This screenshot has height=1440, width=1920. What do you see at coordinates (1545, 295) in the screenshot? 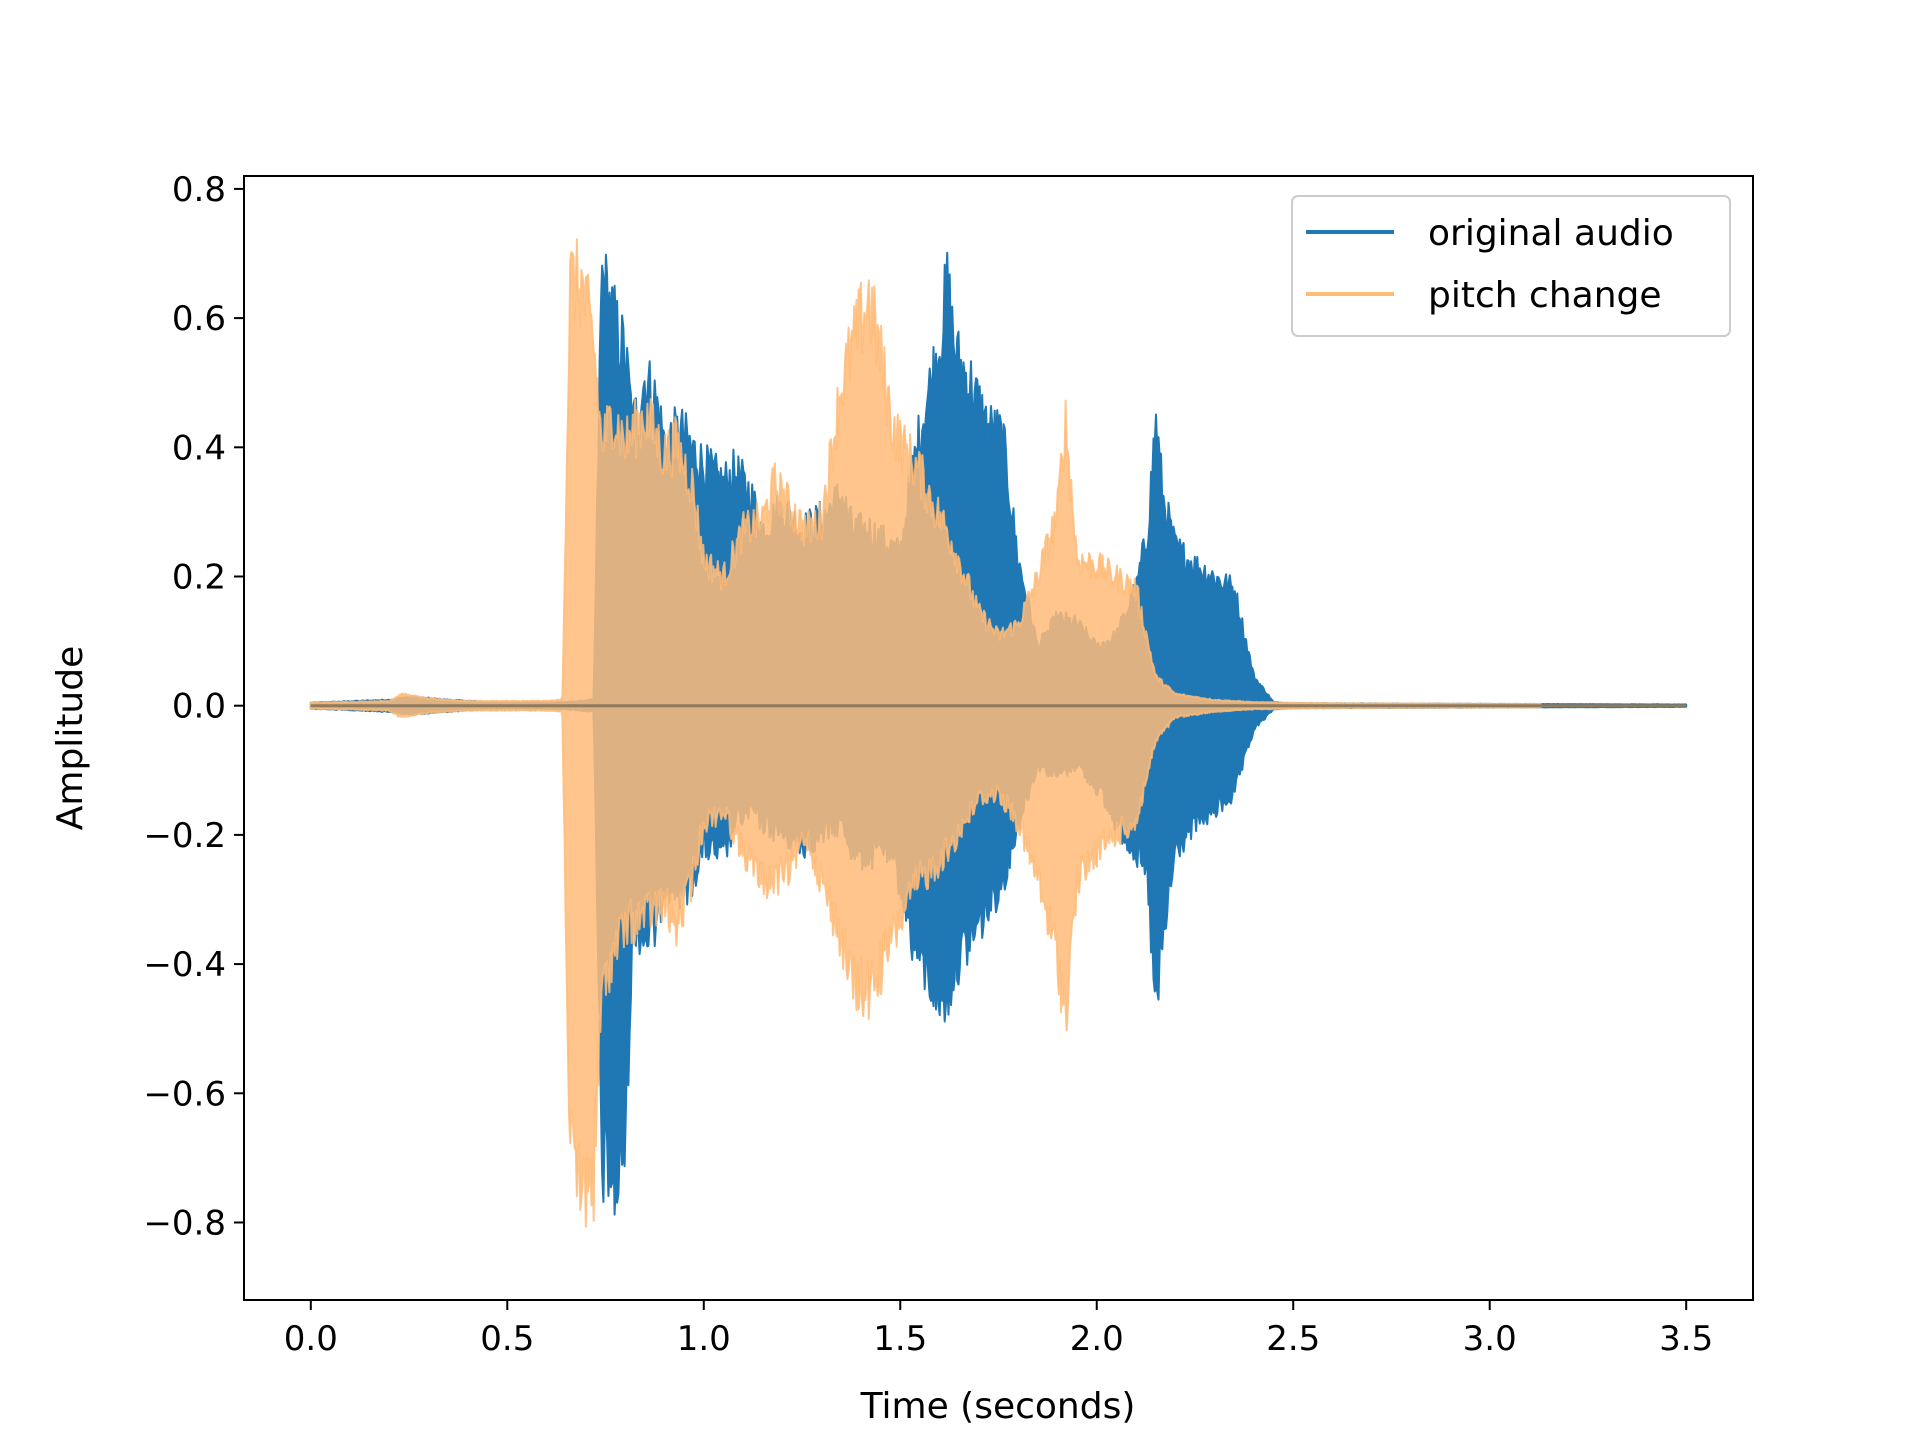
I see `legend-label-pitch-change: pitch change` at bounding box center [1545, 295].